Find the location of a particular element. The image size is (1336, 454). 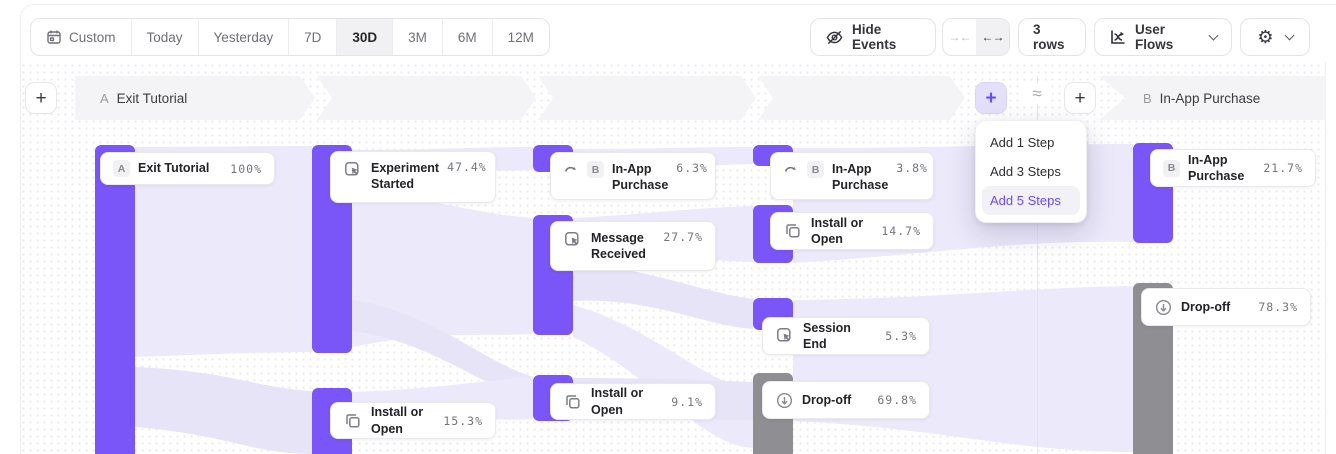

date-range-30d: 30D is located at coordinates (365, 37).